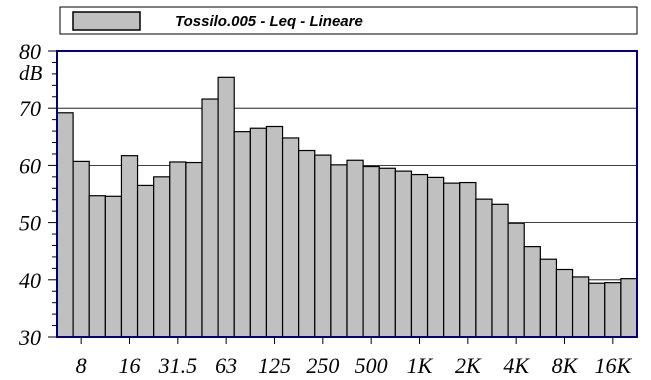 The width and height of the screenshot is (651, 380). What do you see at coordinates (468, 365) in the screenshot?
I see `x-tick-label: 2K` at bounding box center [468, 365].